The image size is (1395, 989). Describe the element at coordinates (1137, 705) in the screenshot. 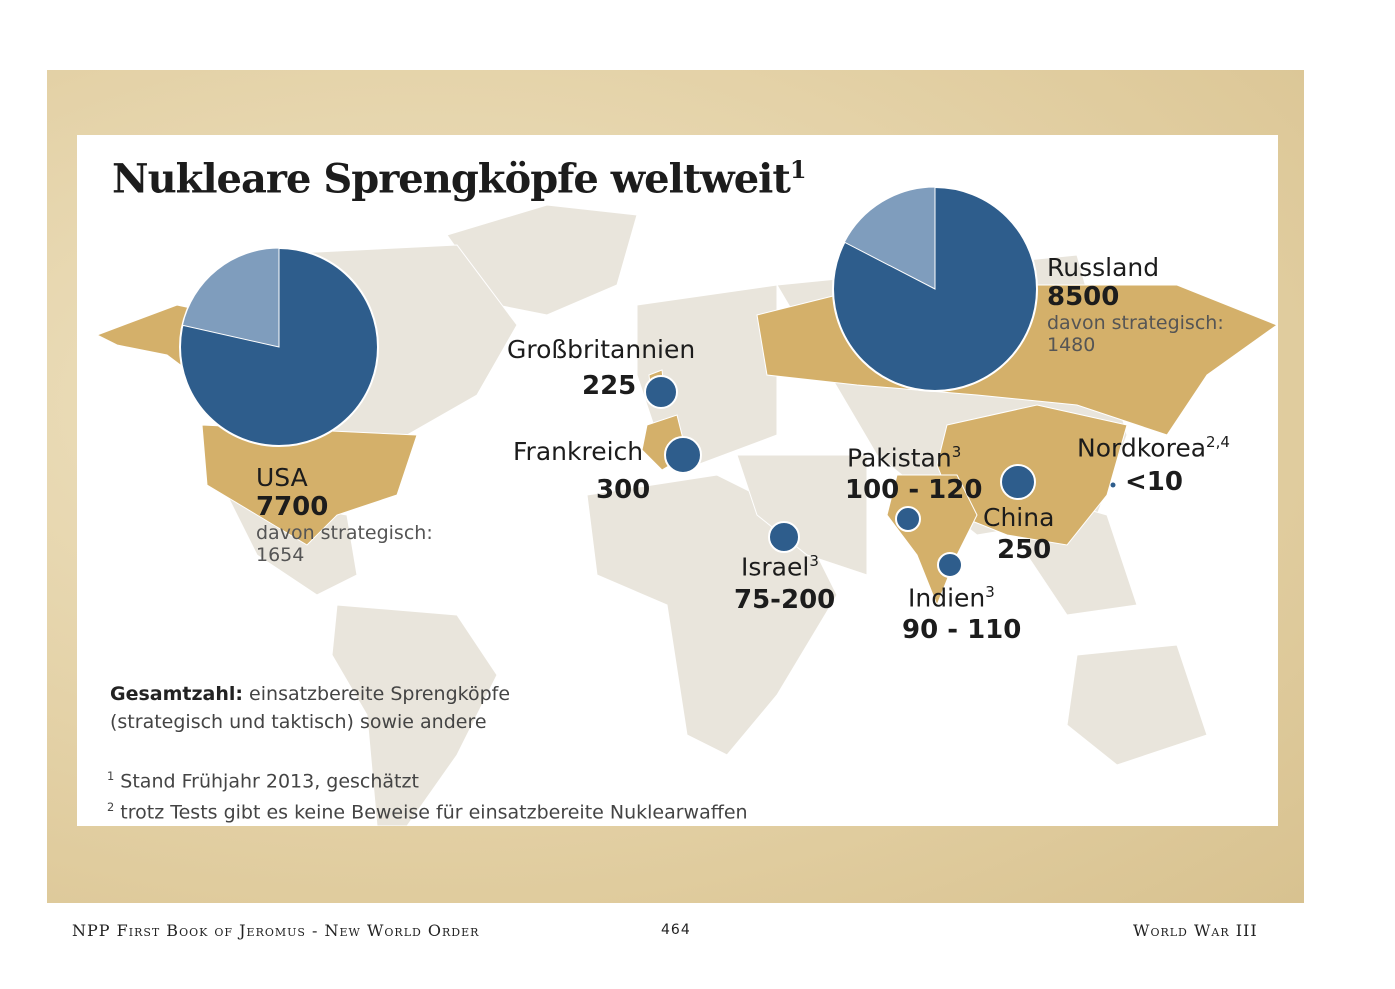

I see `australia` at that location.